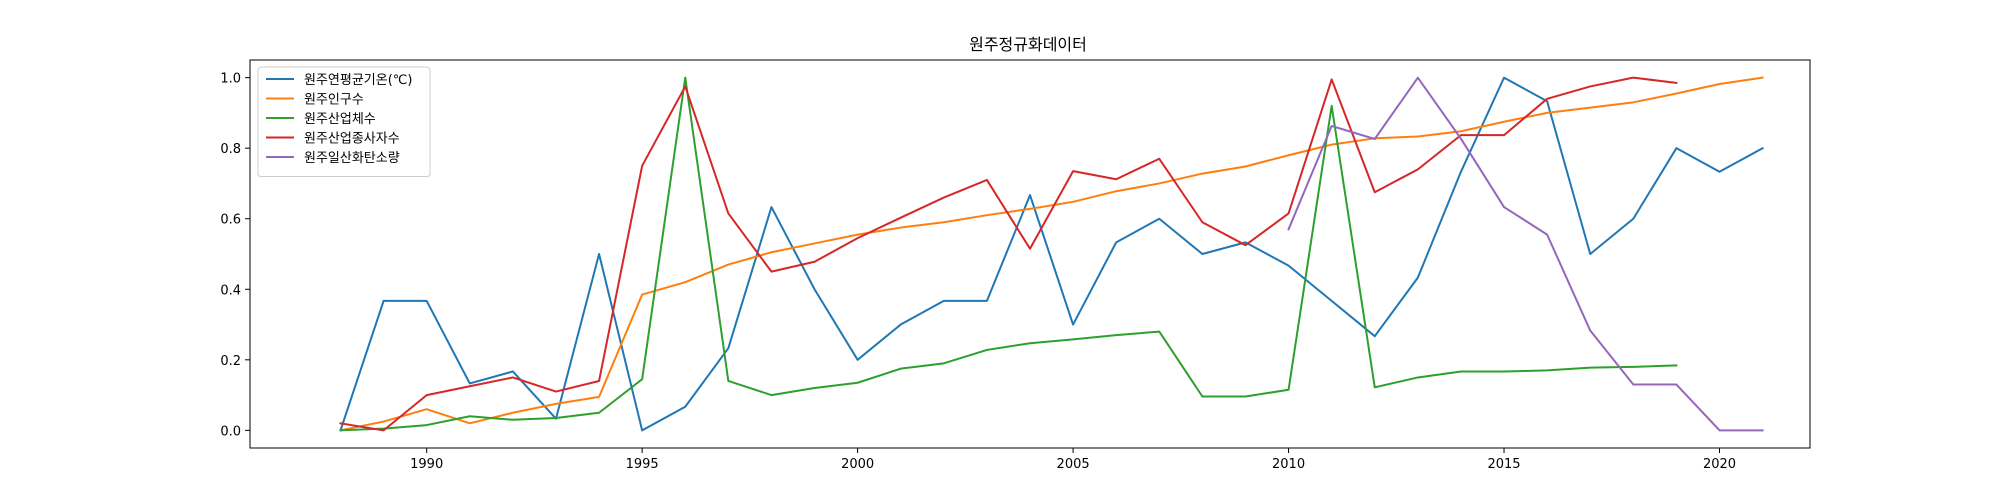 This screenshot has width=2000, height=500. I want to click on x-tick-label: 1995, so click(642, 464).